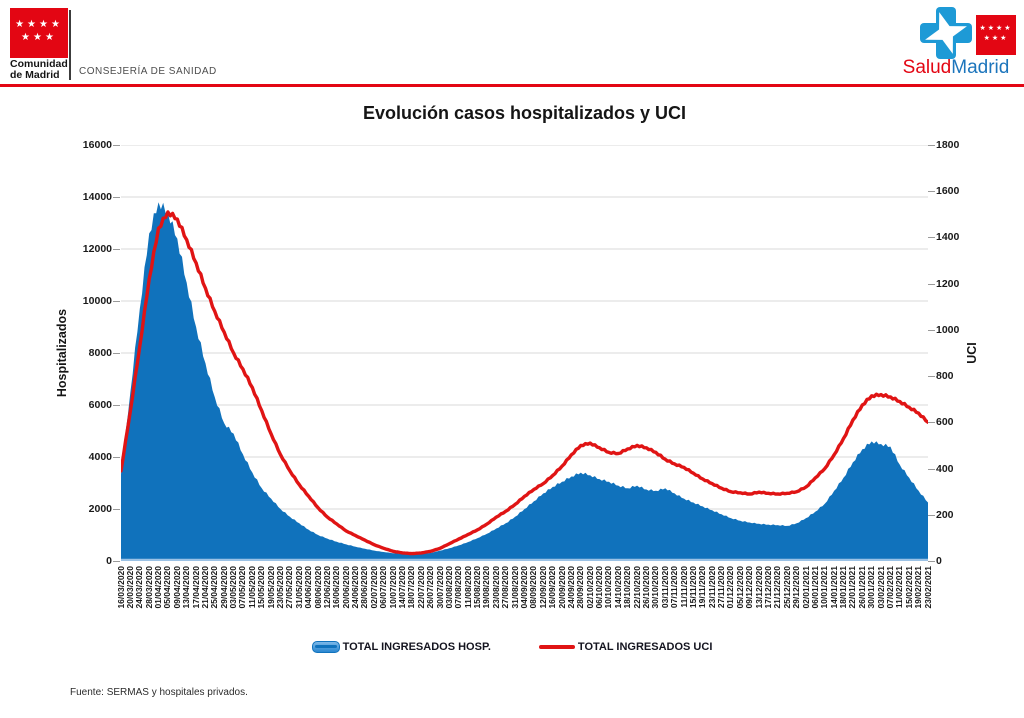 This screenshot has height=718, width=1024. I want to click on header-rule, so click(512, 85).